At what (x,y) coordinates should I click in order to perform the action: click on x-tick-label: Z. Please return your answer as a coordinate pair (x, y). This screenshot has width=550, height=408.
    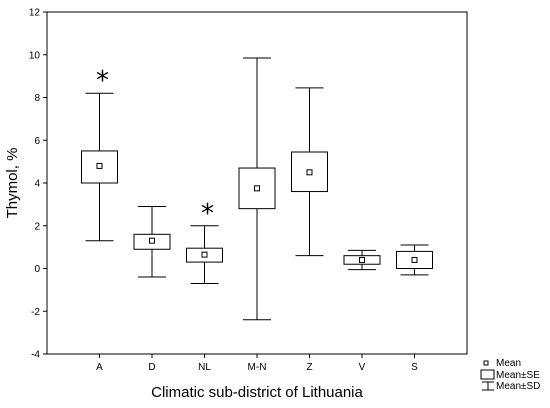
    Looking at the image, I should click on (309, 367).